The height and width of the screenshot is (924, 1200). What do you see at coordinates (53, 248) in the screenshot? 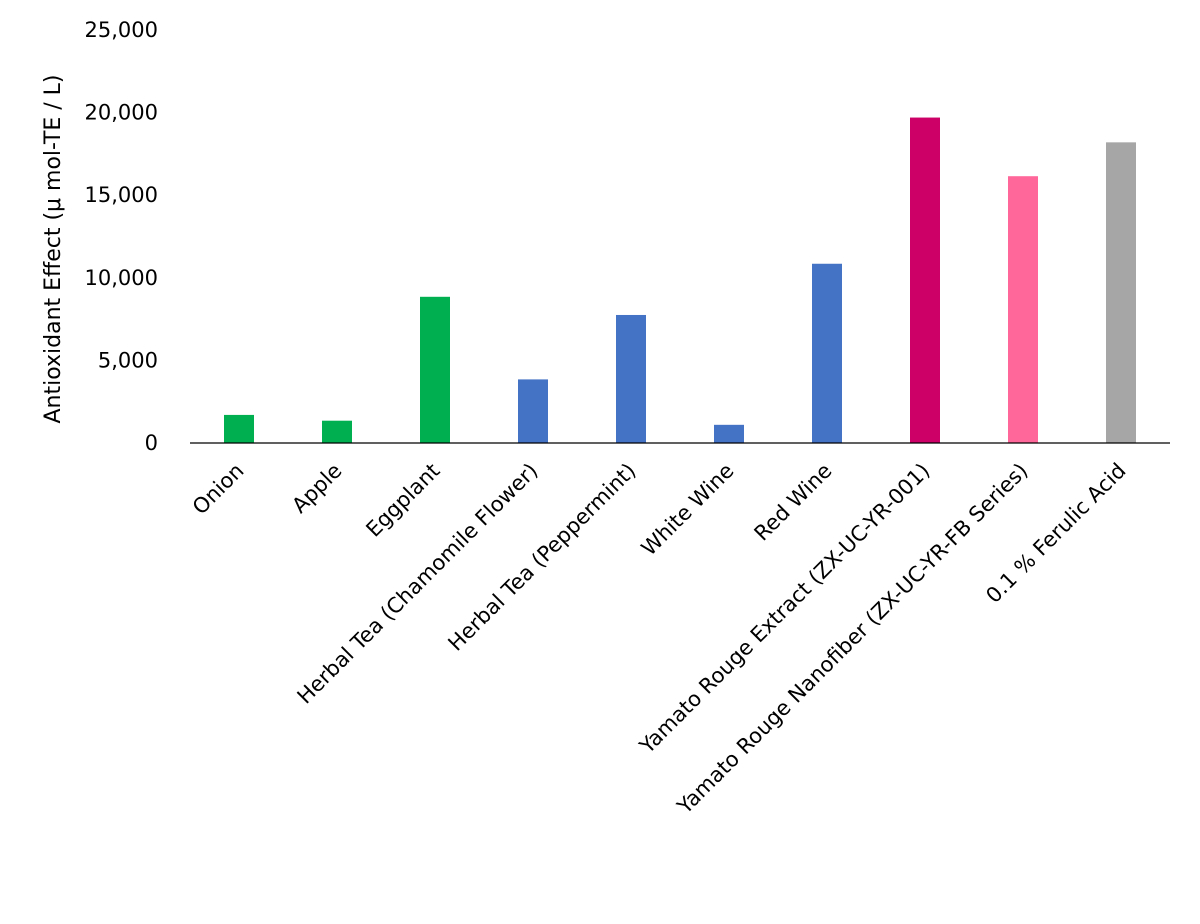
I see `y-axis-title: Antioxidant Effect (μ mol-TE / L)` at bounding box center [53, 248].